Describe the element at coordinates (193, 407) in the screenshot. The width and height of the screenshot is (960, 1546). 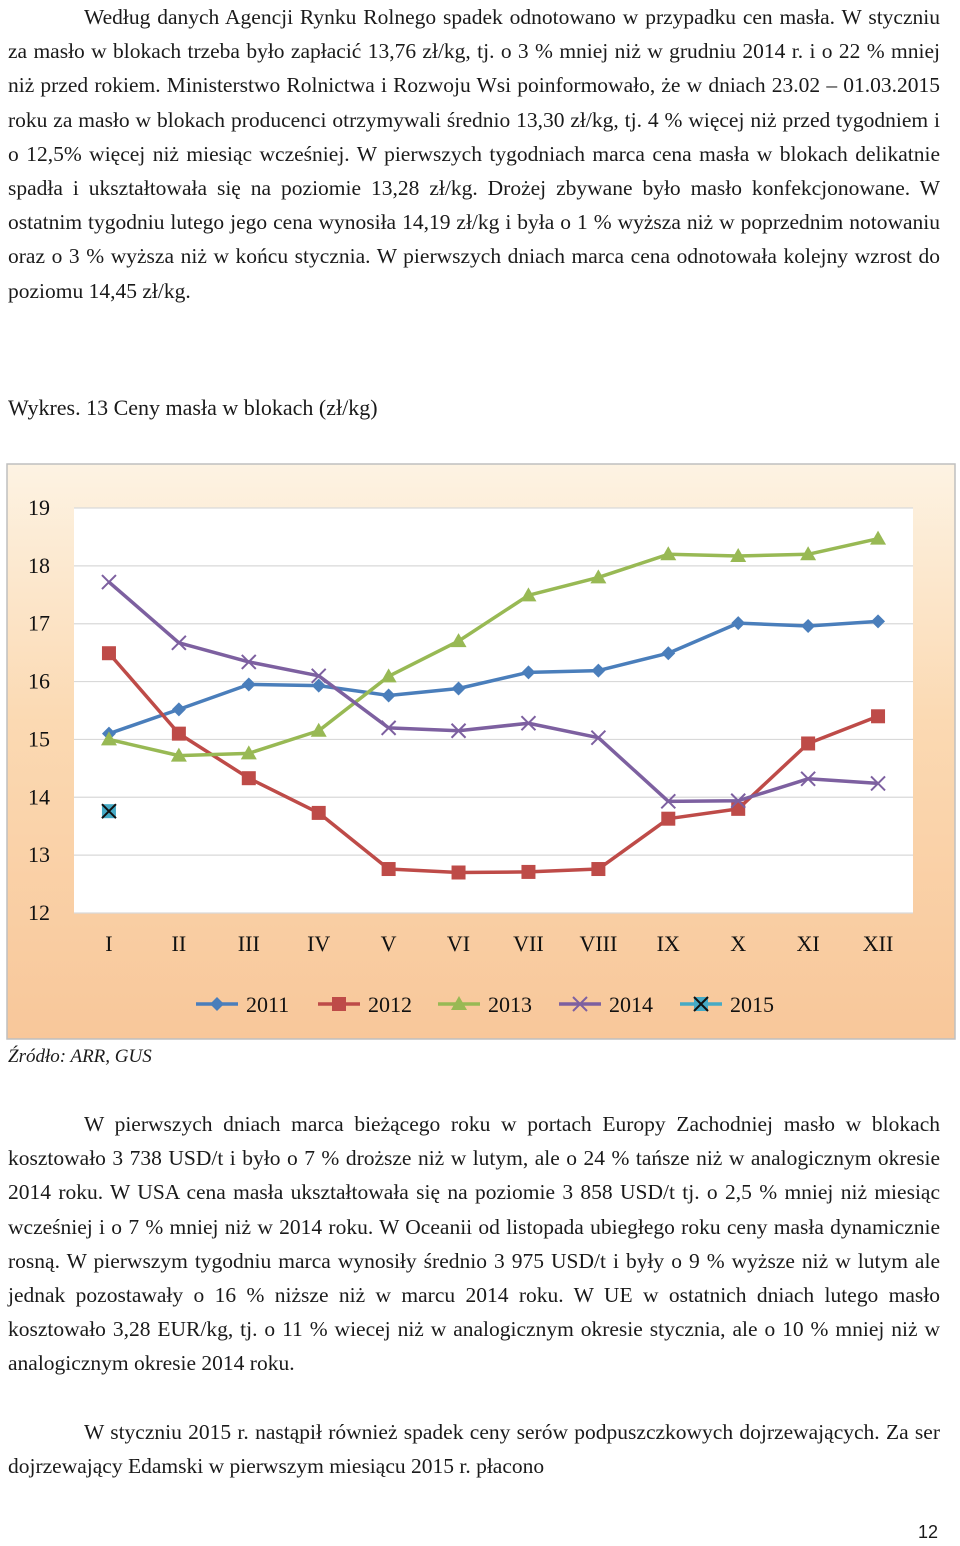
I see `chart-caption: Wykres. 13 Ceny masła w blokach (zł/kg)` at that location.